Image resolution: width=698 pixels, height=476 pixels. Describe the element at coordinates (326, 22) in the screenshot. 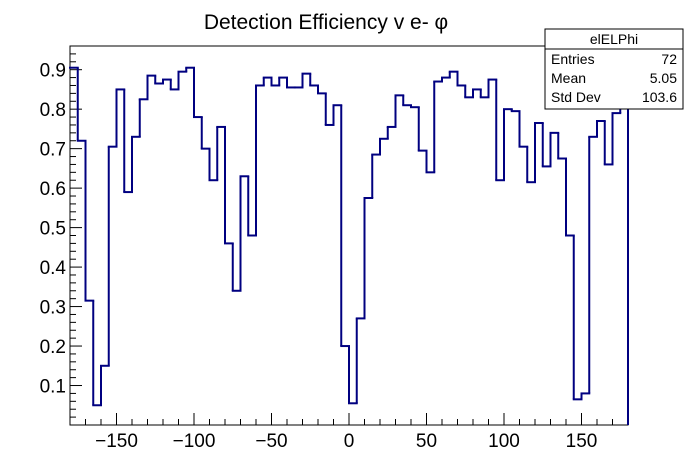

I see `chart-title: Detection Efficiency v e- φ` at that location.